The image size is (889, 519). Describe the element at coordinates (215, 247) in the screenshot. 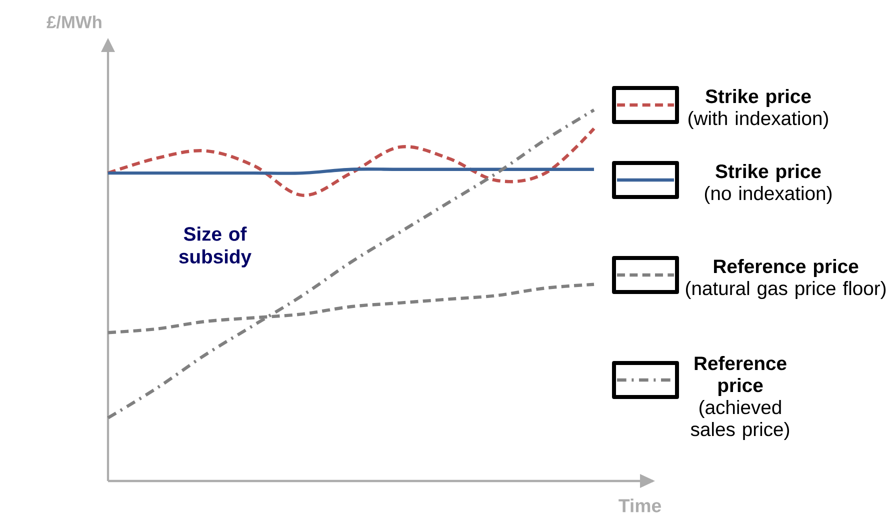

I see `annotation: Size of subsidy` at that location.